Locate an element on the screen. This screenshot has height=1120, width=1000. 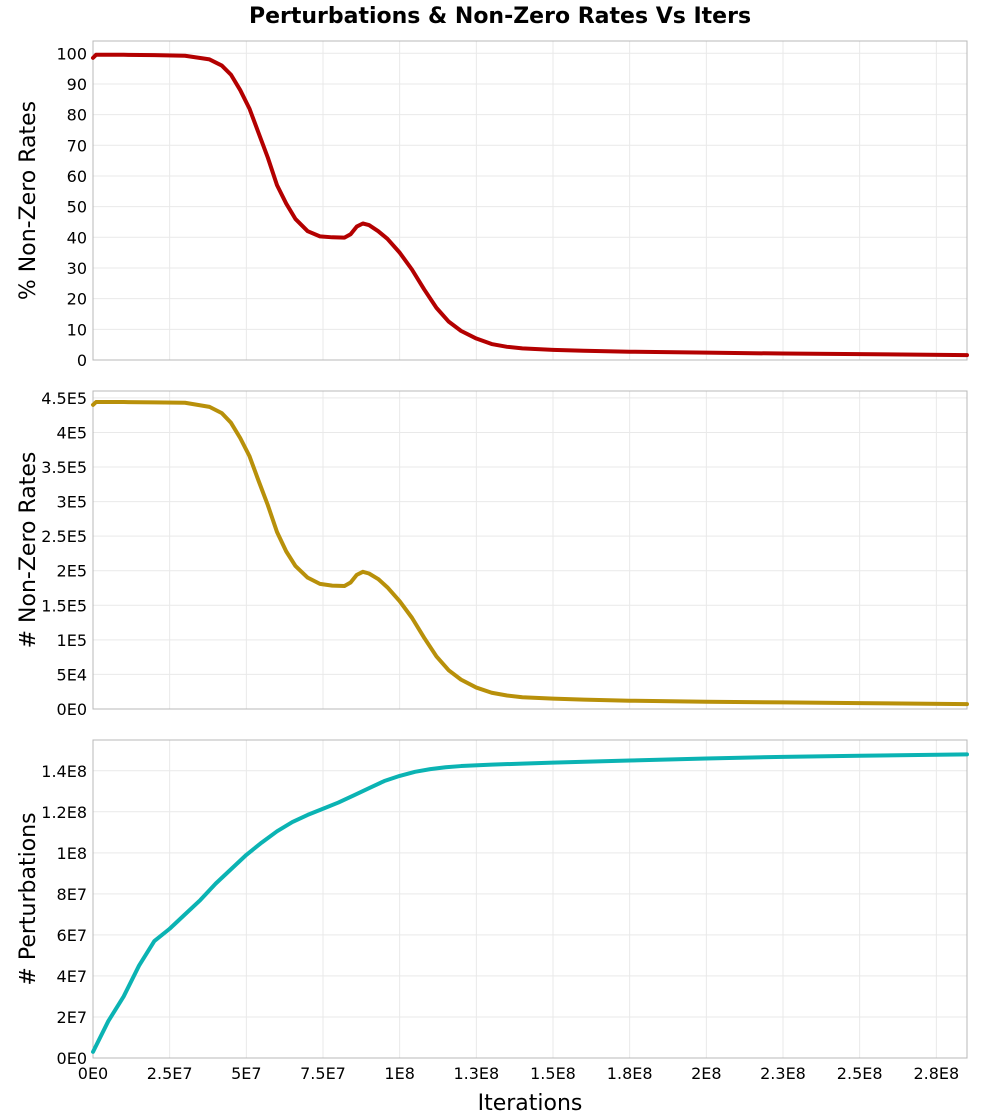
y-tick-label: 1E8 is located at coordinates (72, 853).